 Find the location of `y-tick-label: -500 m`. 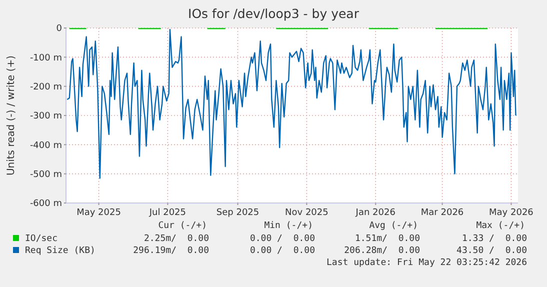

y-tick-label: -500 m is located at coordinates (46, 175).